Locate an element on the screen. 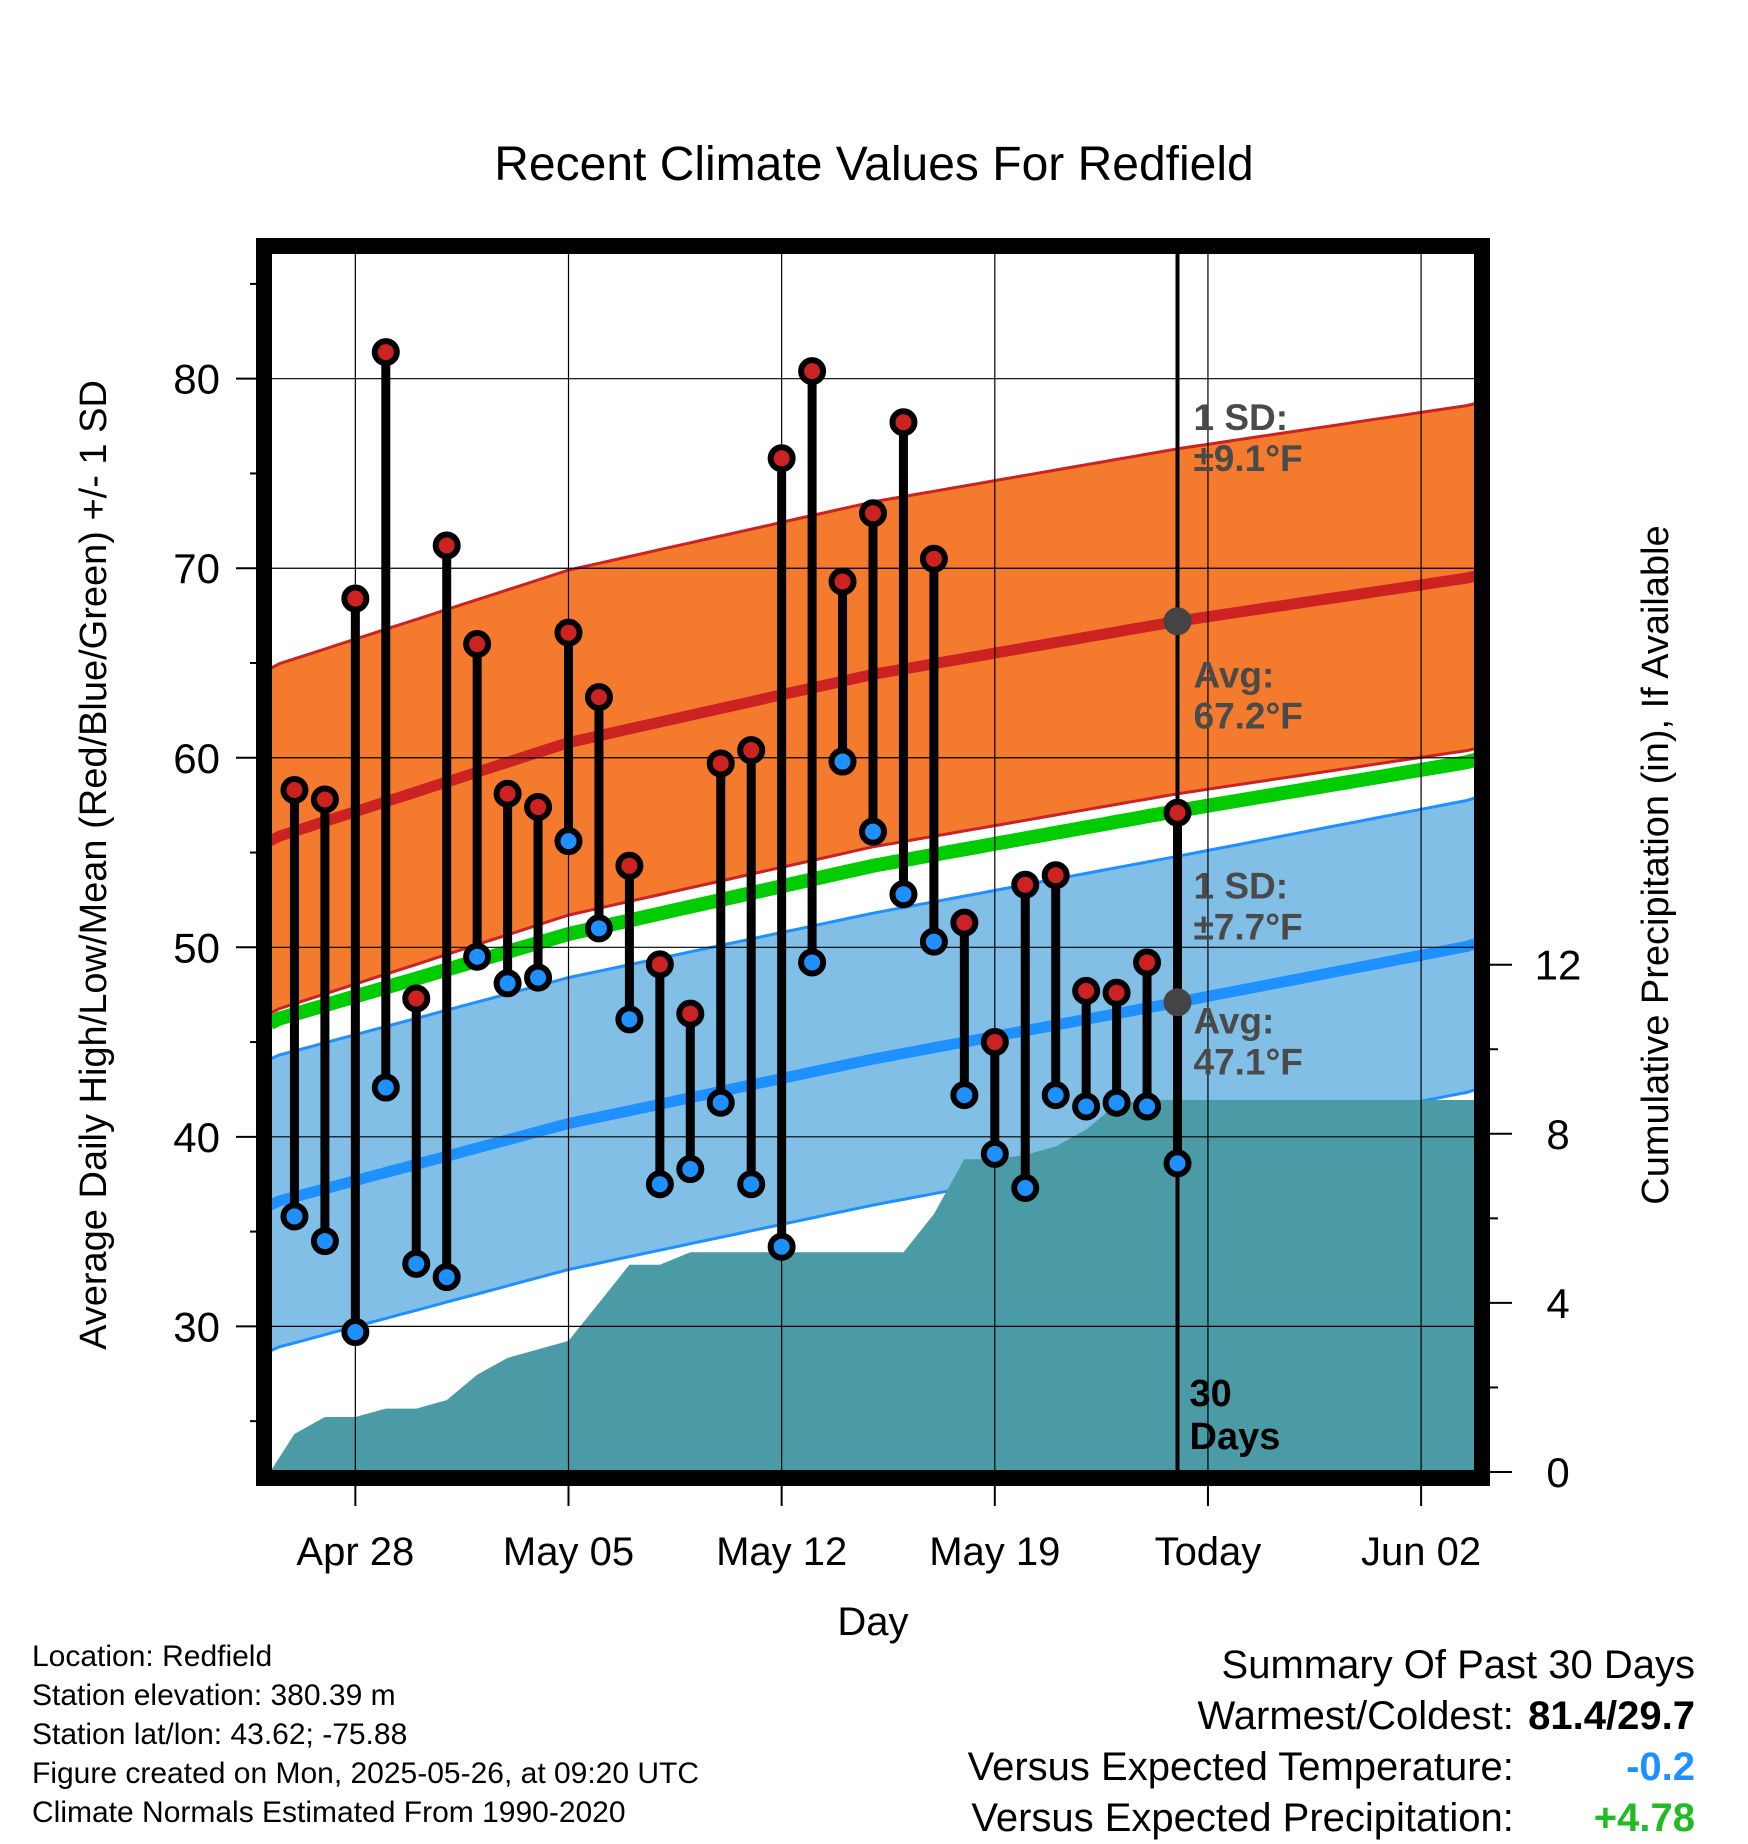  precip-value: +4.78 is located at coordinates (1644, 1818).